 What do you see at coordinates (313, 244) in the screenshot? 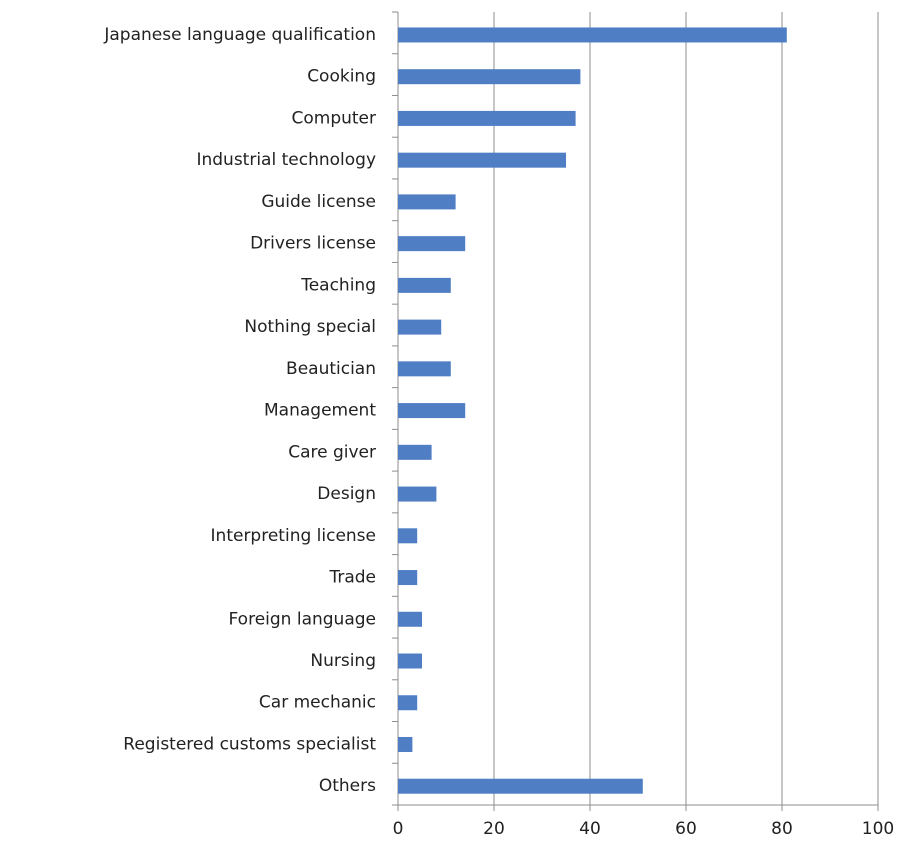
I see `y-tick-label: Drivers license` at bounding box center [313, 244].